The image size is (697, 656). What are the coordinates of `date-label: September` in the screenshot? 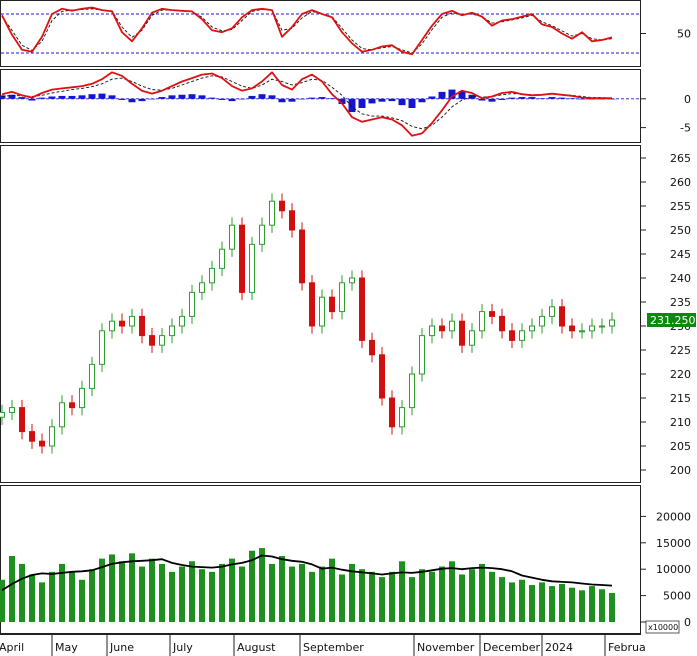 It's located at (333, 647).